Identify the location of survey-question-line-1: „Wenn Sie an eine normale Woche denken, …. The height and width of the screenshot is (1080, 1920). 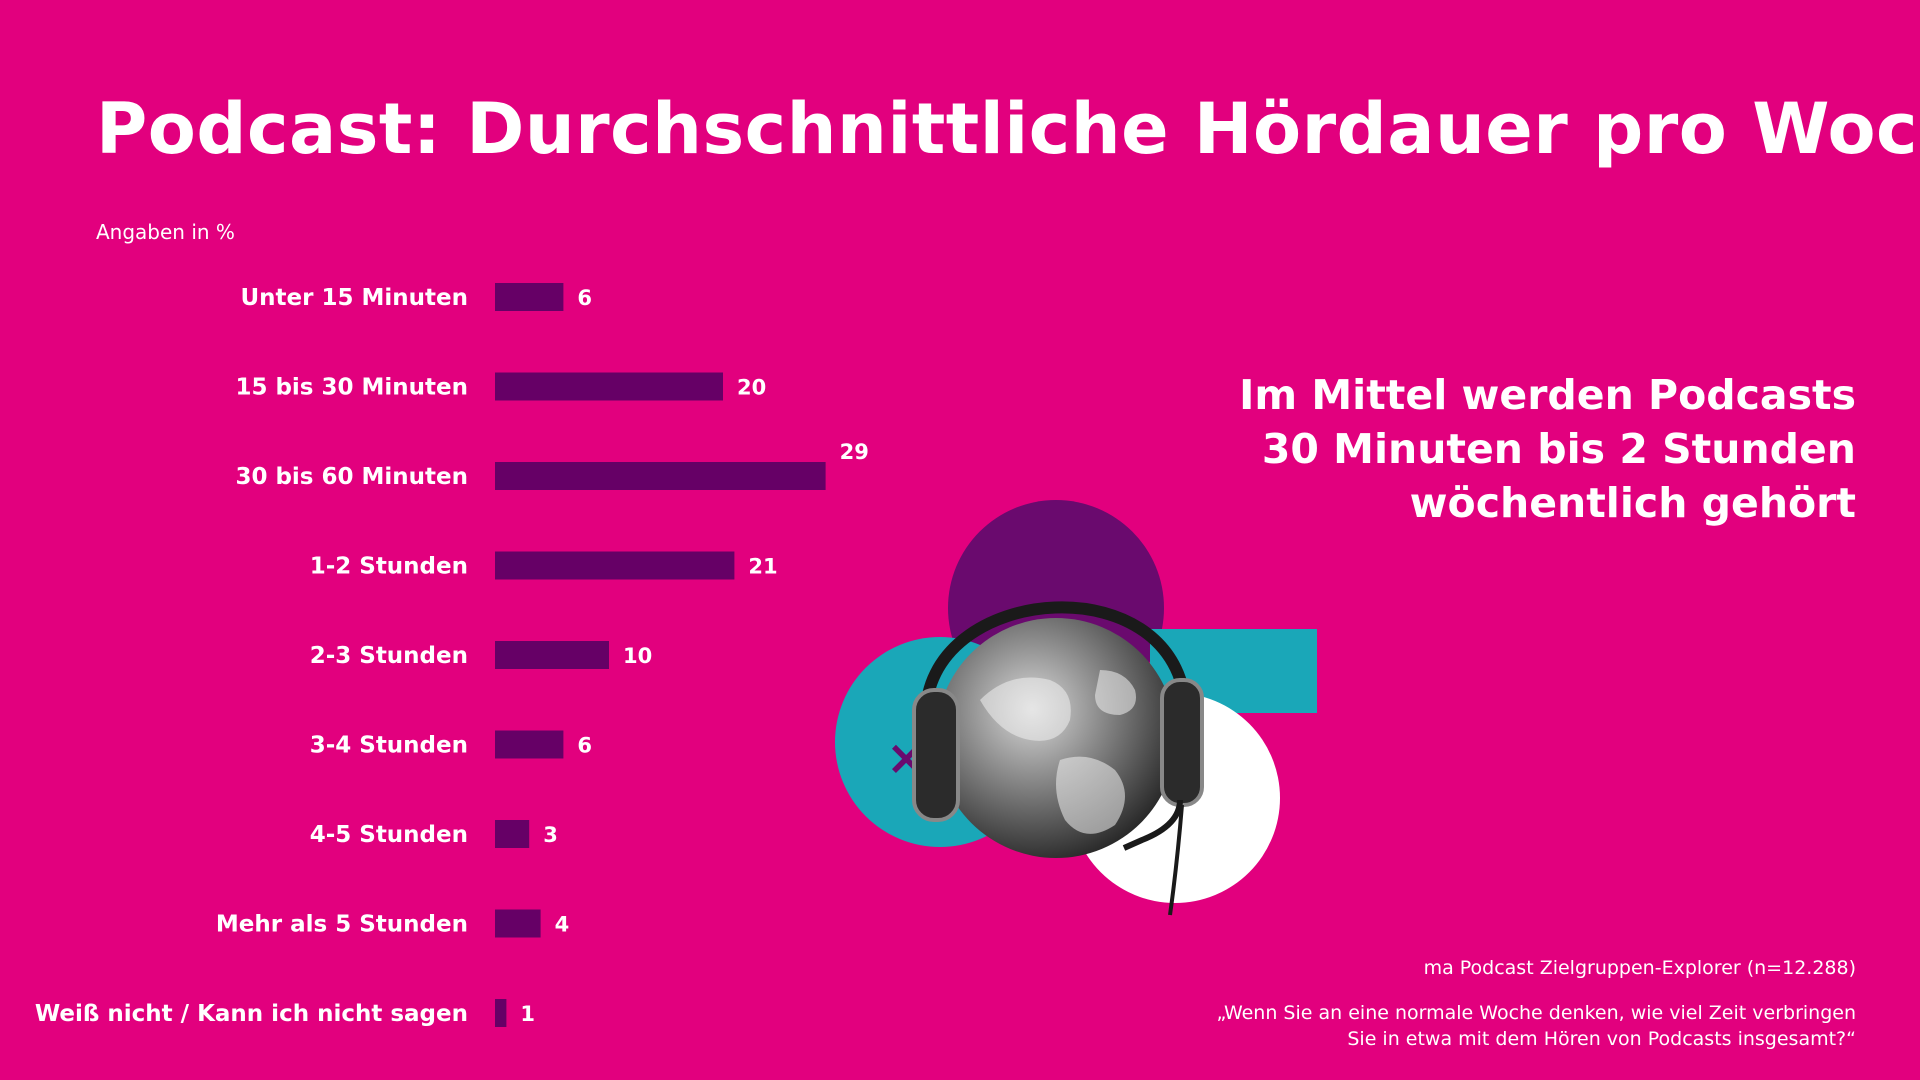
(1536, 1013).